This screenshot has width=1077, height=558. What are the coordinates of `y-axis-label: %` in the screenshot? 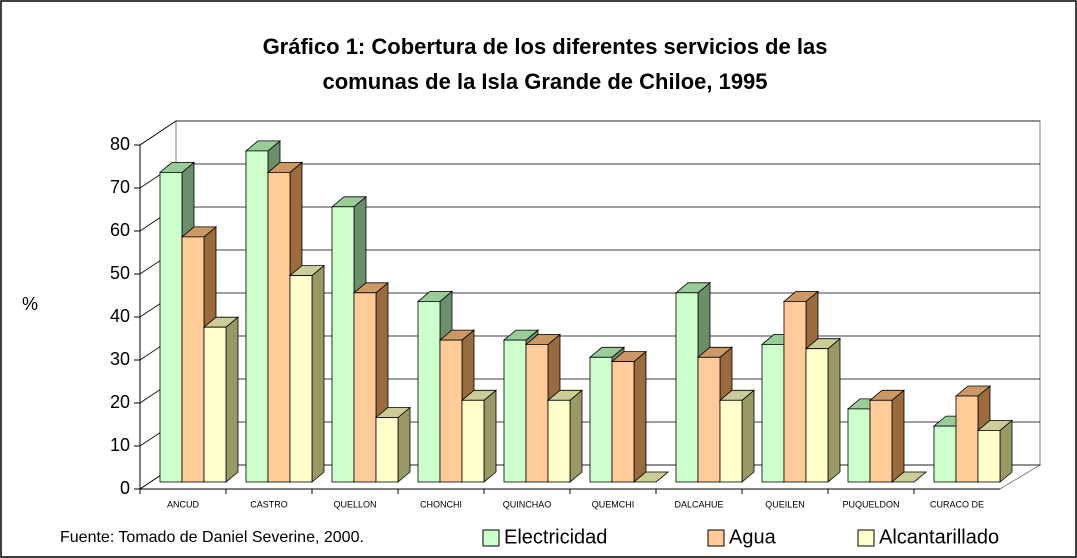 It's located at (30, 304).